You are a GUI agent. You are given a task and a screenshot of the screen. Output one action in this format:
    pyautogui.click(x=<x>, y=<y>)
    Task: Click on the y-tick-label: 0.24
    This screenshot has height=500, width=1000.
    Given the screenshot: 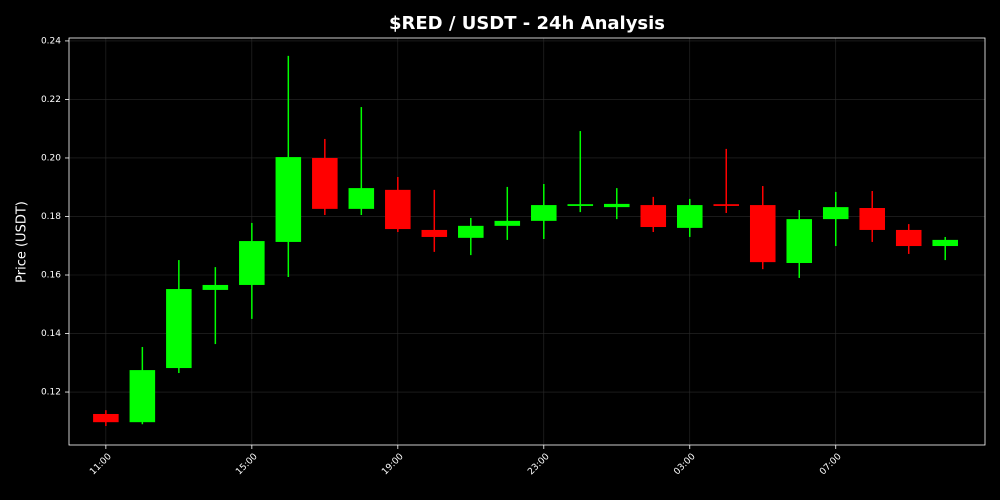 What is the action you would take?
    pyautogui.click(x=51, y=41)
    